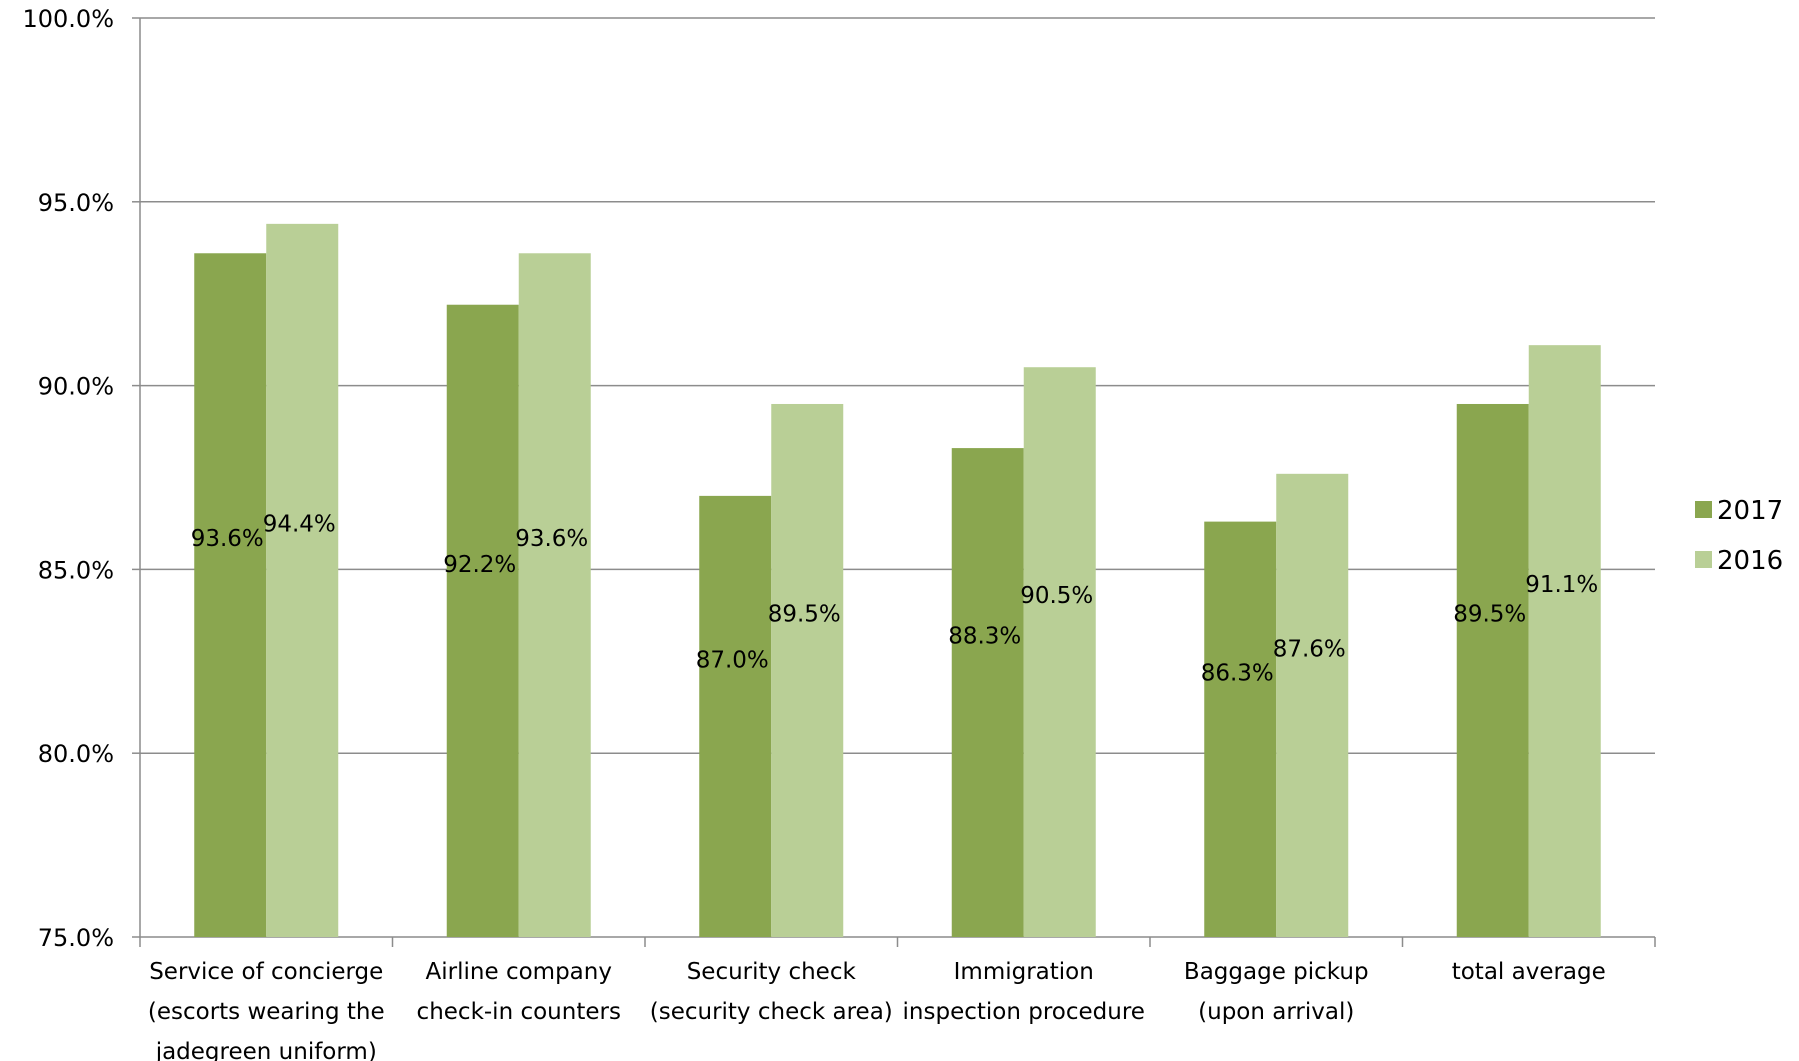 This screenshot has width=1799, height=1061. Describe the element at coordinates (1750, 511) in the screenshot. I see `legend-label: 2017` at that location.